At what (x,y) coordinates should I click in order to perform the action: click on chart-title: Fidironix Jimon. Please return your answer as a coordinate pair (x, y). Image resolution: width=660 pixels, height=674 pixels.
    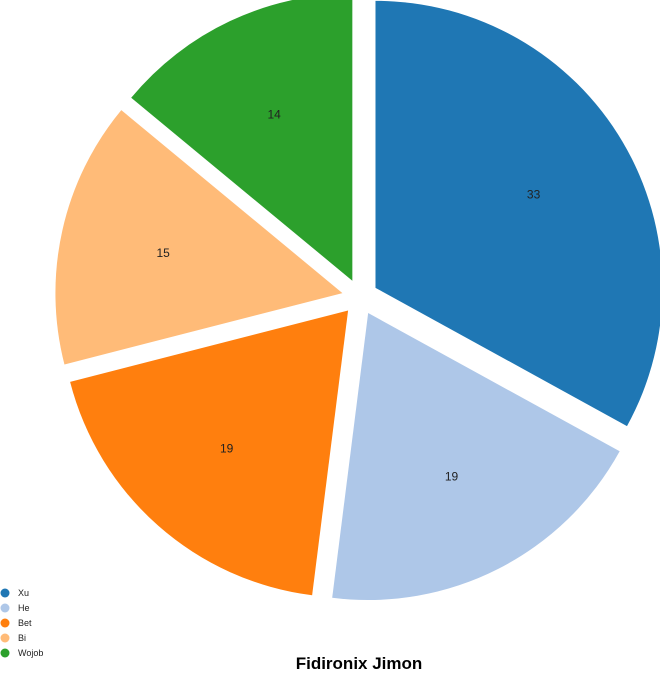
    Looking at the image, I should click on (359, 663).